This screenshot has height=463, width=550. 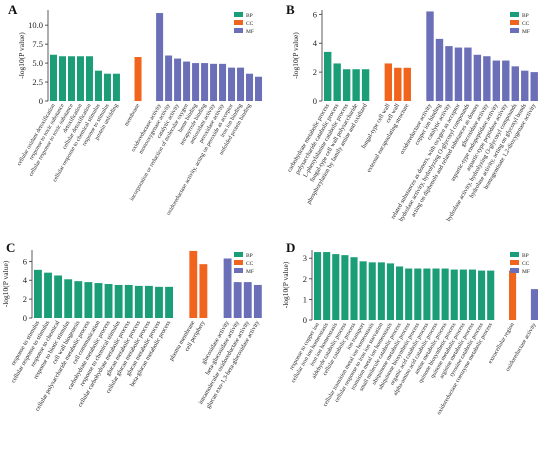 I want to click on panel-letter-A: A, so click(x=13, y=9).